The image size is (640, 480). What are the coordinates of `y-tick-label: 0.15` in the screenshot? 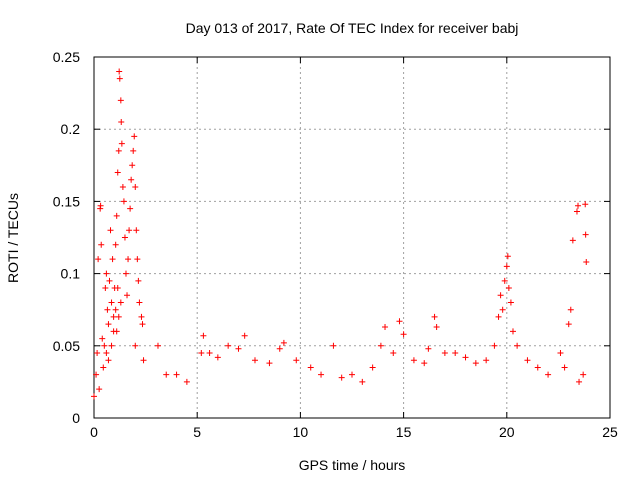 It's located at (66, 201).